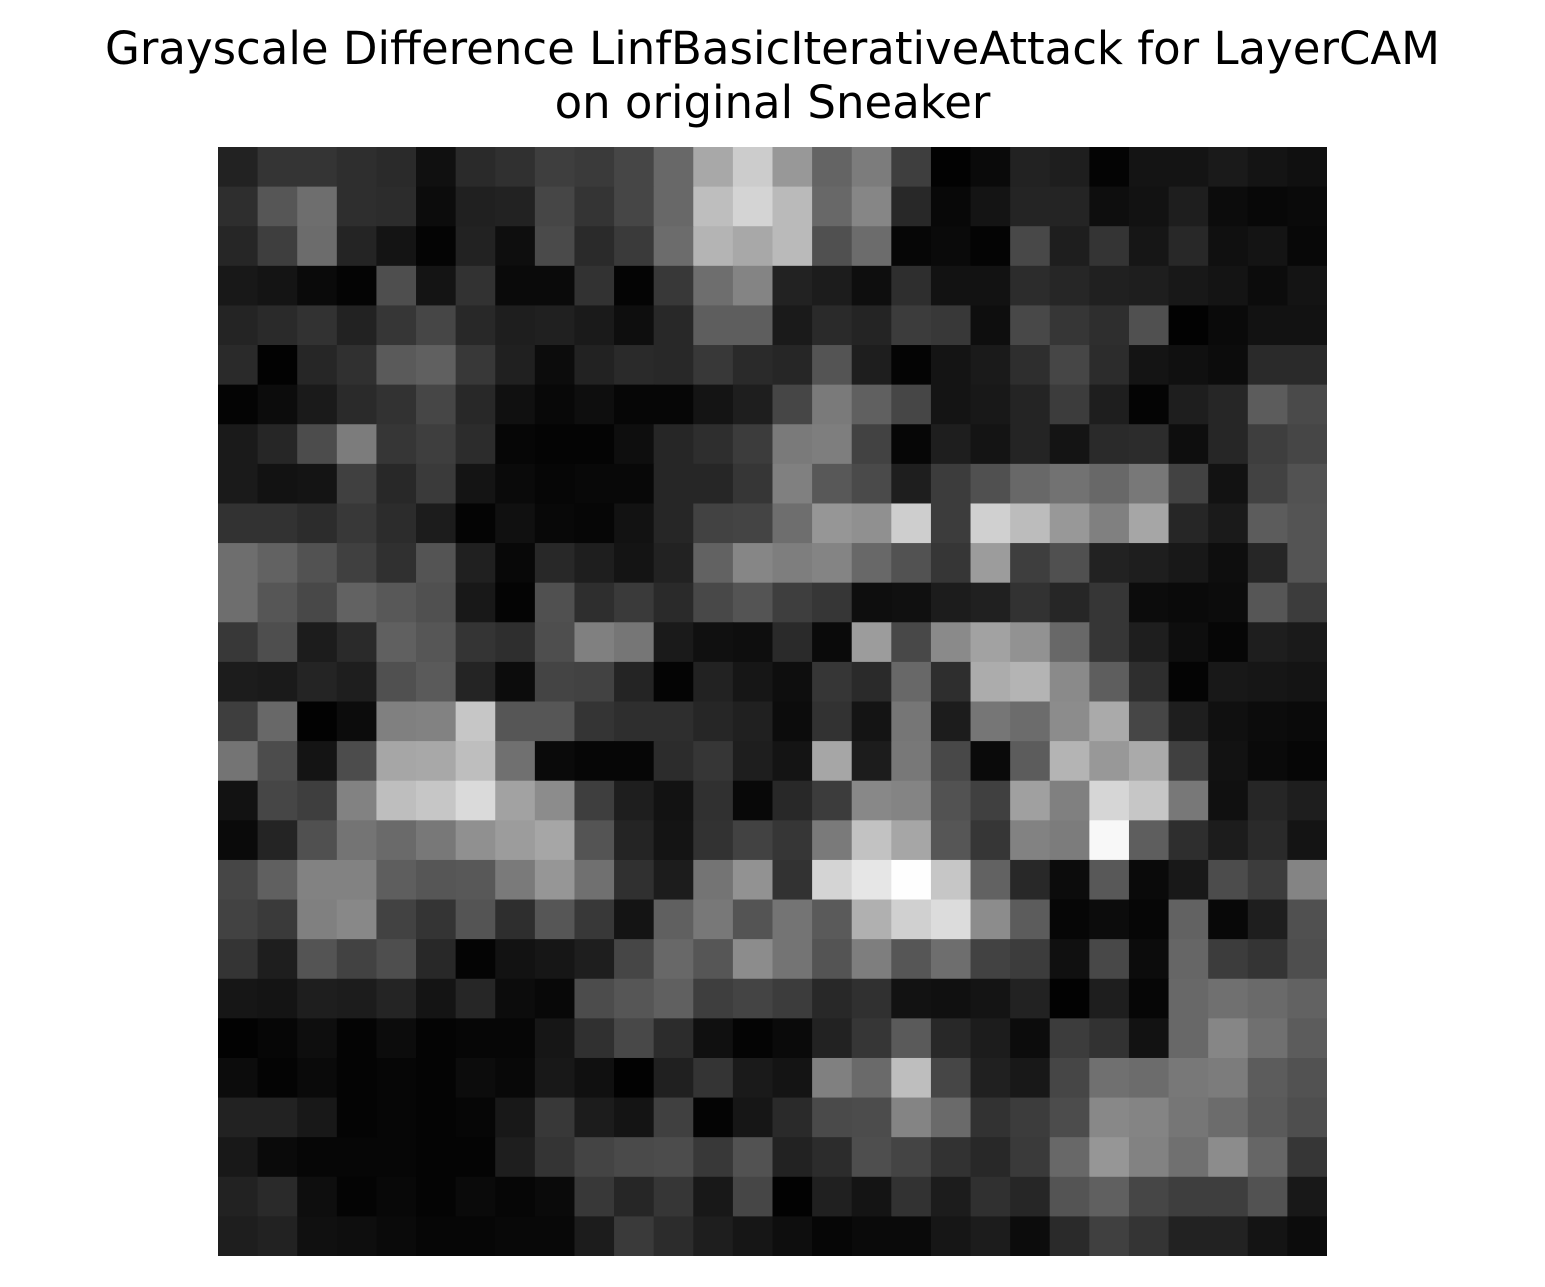  I want to click on heatmap-cell-r13-c17, so click(911, 682).